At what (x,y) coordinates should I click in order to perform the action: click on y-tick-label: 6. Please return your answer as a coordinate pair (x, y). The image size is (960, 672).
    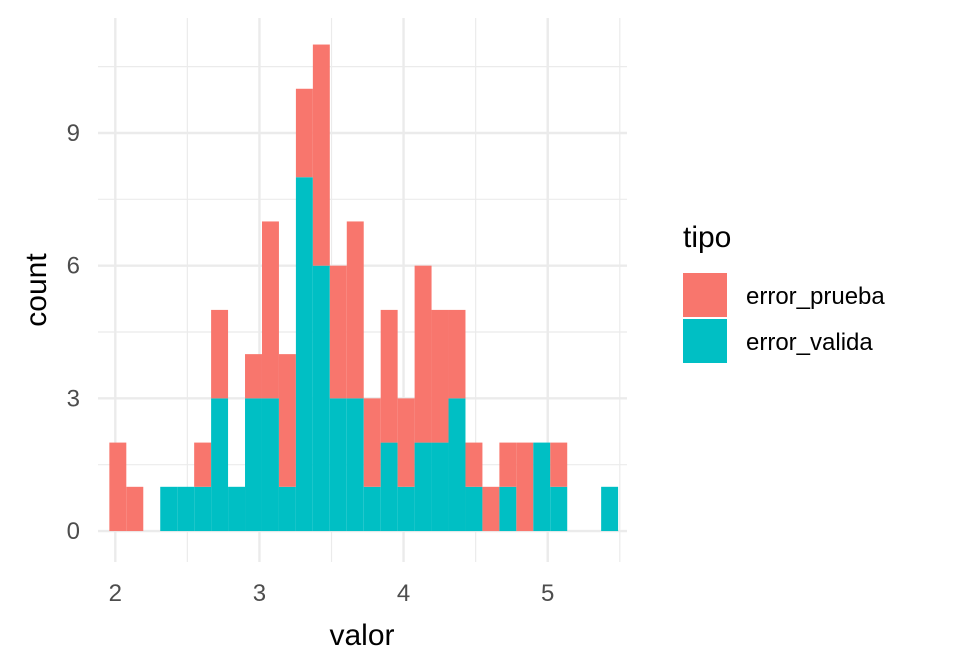
    Looking at the image, I should click on (73, 266).